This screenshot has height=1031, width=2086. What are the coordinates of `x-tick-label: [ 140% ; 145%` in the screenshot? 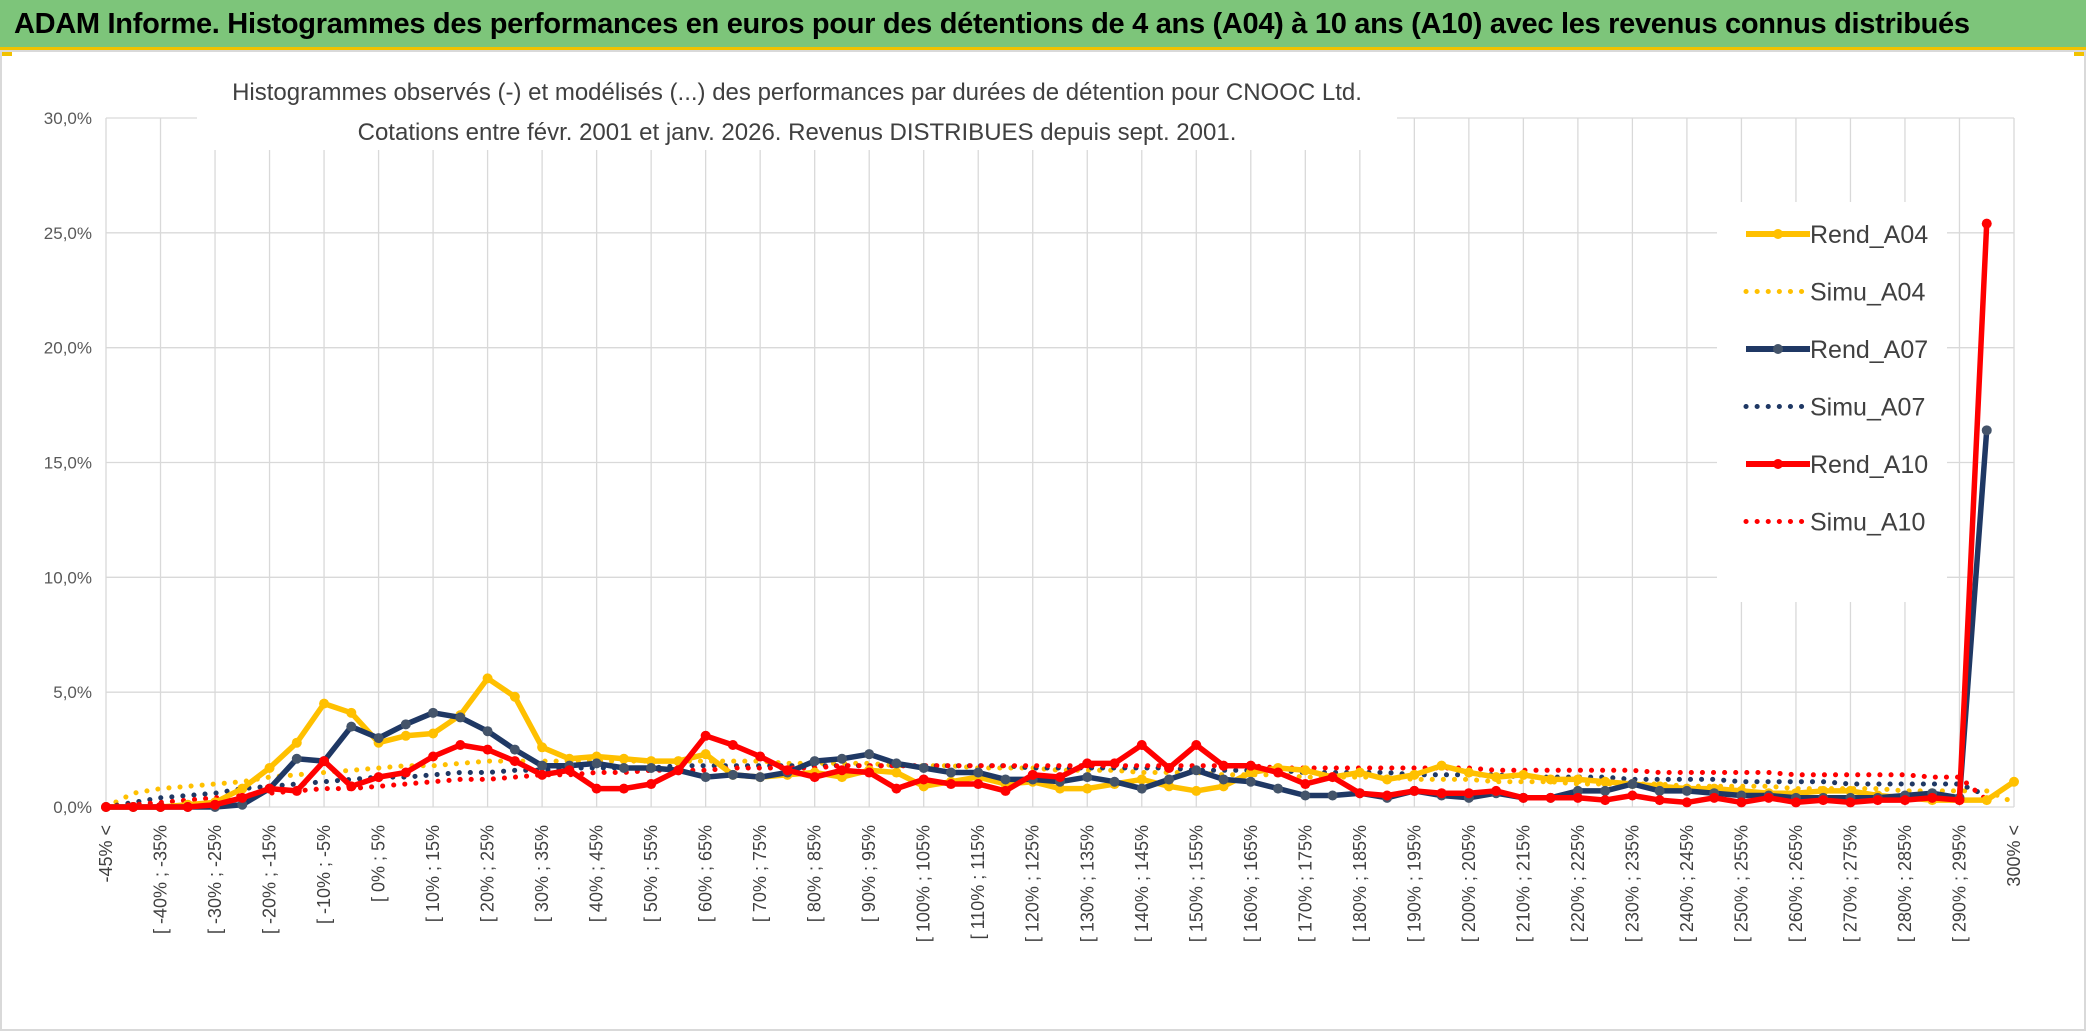 It's located at (1142, 883).